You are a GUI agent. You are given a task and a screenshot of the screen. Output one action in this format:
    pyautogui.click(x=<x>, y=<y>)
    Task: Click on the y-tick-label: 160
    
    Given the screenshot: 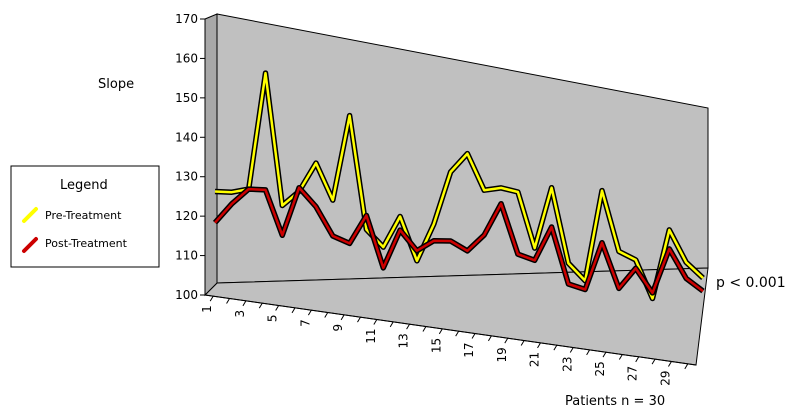 What is the action you would take?
    pyautogui.click(x=186, y=58)
    